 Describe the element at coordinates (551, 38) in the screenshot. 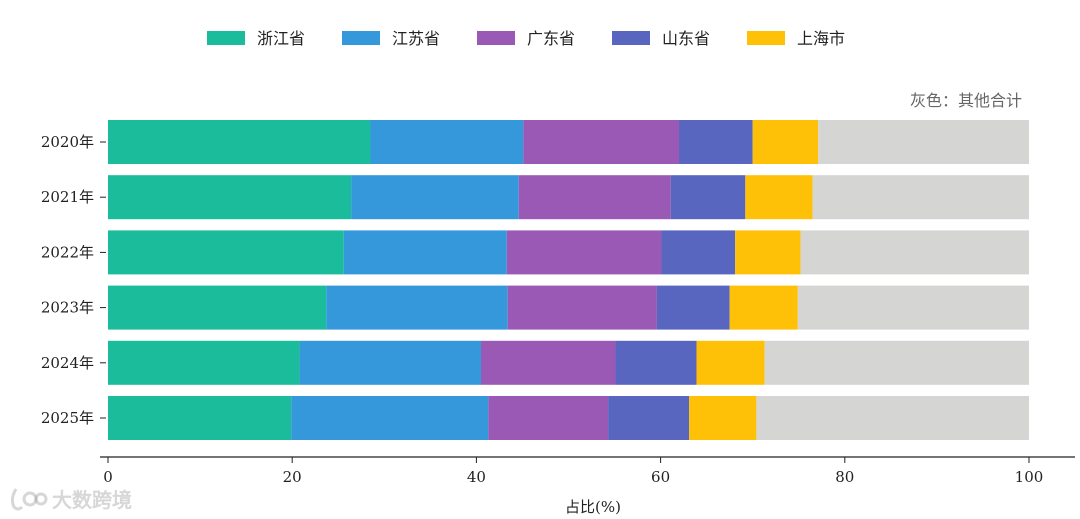

I see `legend-label: 广东省` at that location.